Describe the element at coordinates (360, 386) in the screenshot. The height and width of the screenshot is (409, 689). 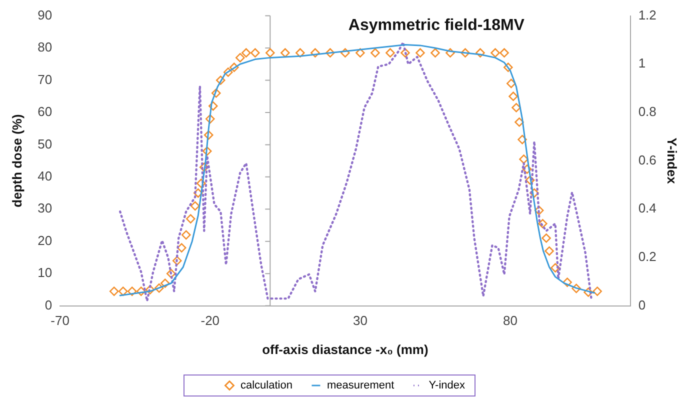
I see `legend-label: measurement` at that location.